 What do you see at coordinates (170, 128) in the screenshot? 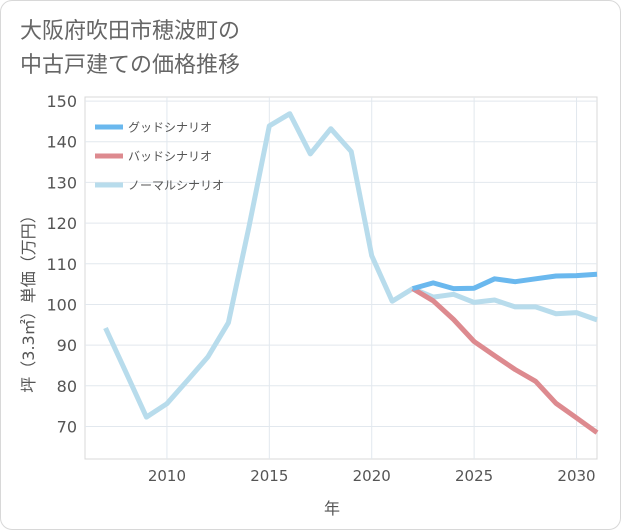
I see `legend-label-0: グッドシナリオ` at bounding box center [170, 128].